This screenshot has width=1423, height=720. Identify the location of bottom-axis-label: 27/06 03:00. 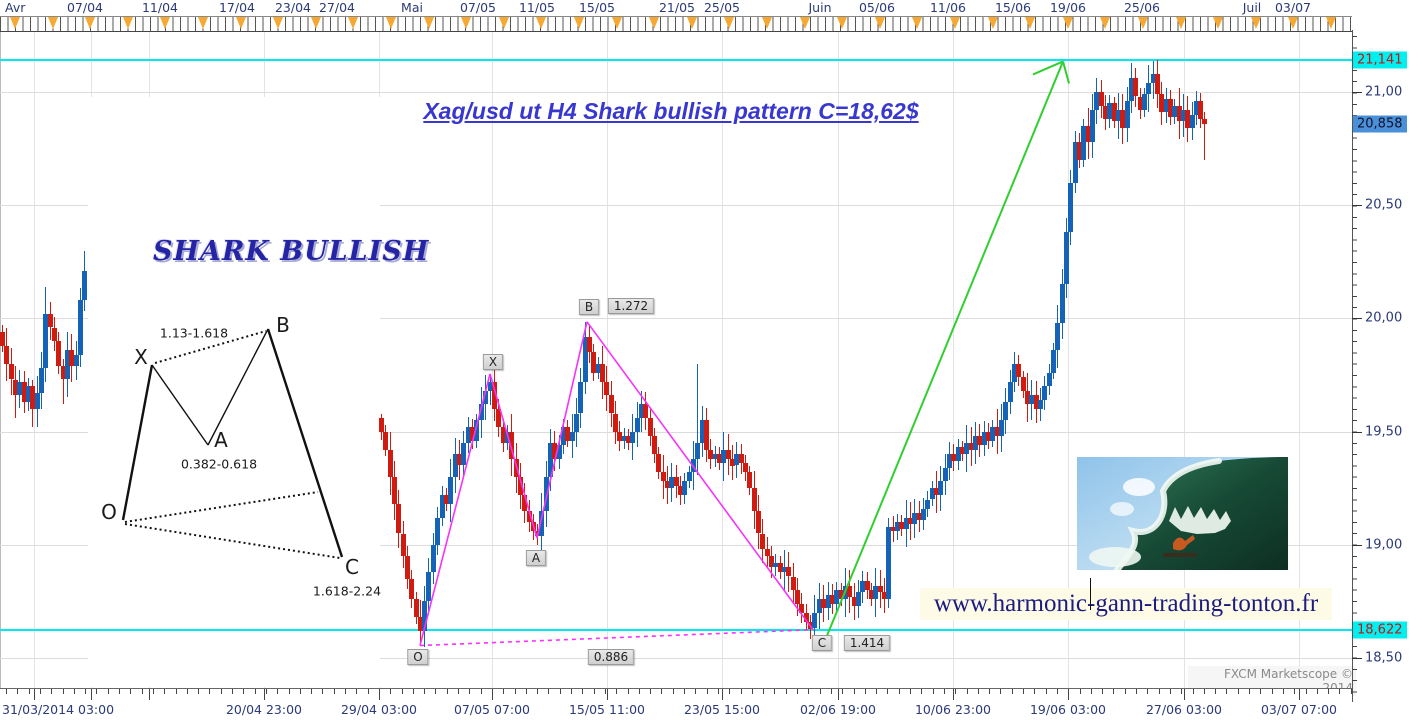
(1184, 709).